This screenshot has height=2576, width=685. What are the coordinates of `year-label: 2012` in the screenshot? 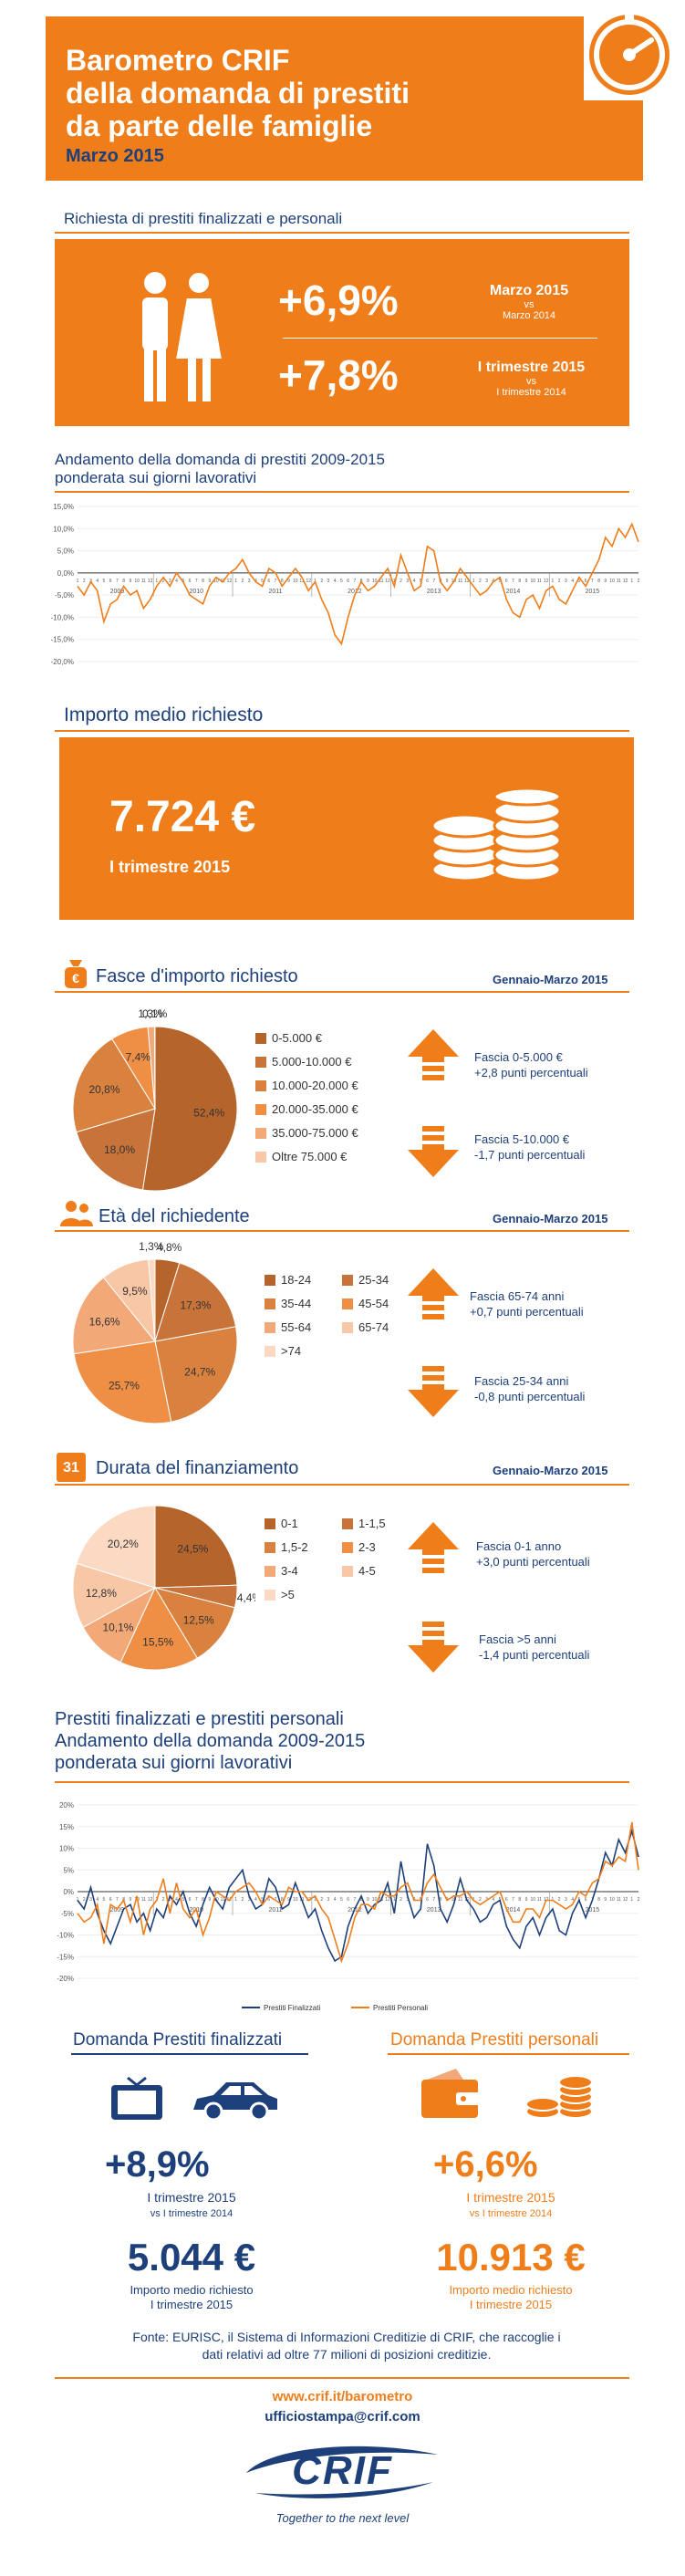 It's located at (355, 592).